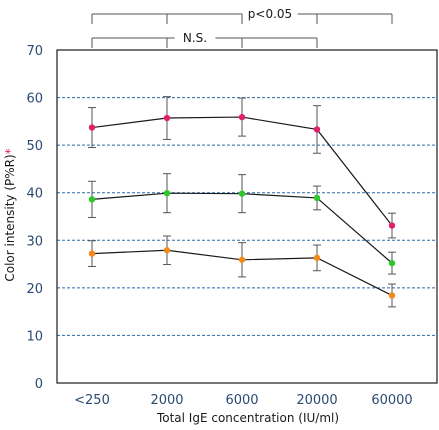 This screenshot has height=430, width=439. What do you see at coordinates (270, 14) in the screenshot?
I see `significance-label-0: p<0.05` at bounding box center [270, 14].